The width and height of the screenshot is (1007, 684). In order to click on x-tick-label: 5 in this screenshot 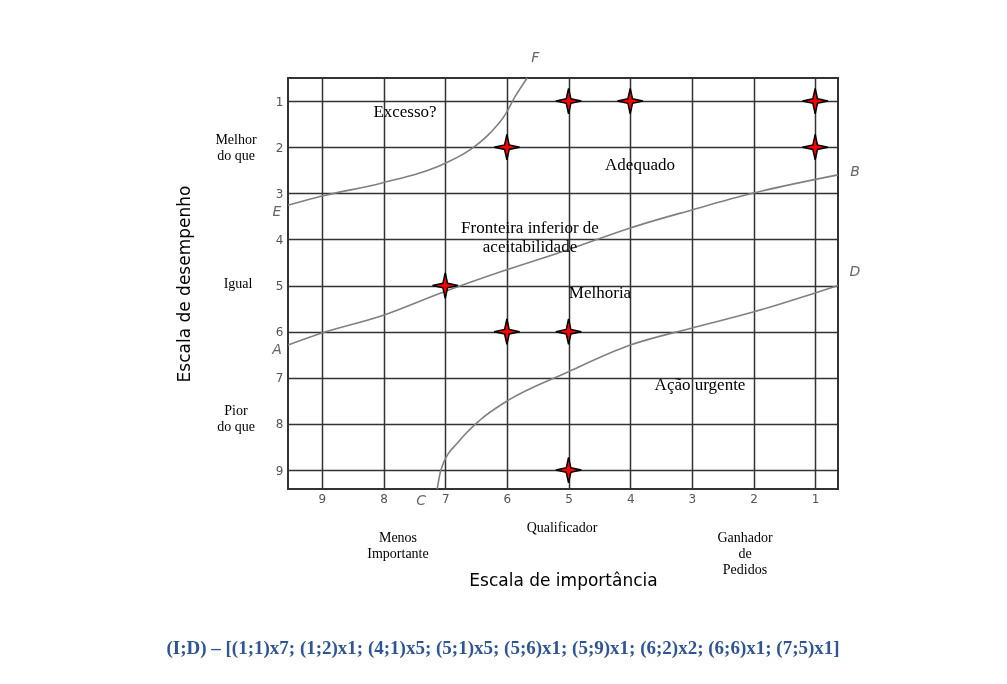, I will do `click(569, 498)`.